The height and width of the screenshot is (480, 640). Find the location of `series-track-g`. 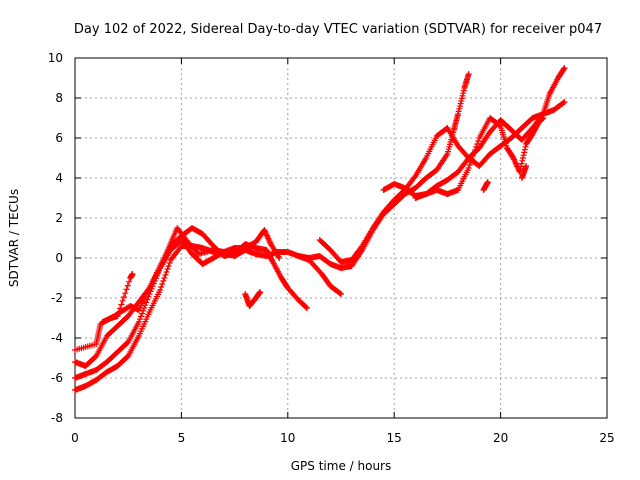

series-track-g is located at coordinates (474, 132).